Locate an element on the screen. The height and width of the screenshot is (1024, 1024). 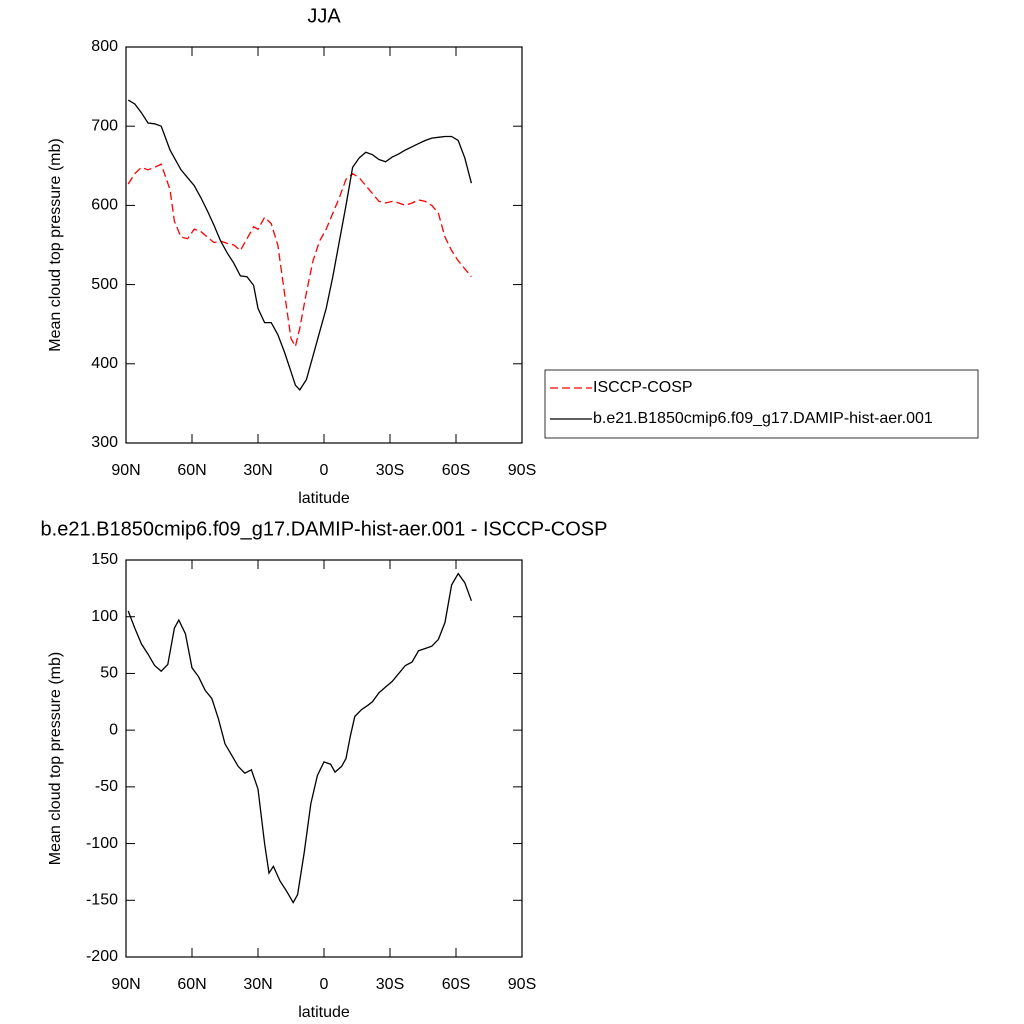
y-tick-label: 400 is located at coordinates (104, 363).